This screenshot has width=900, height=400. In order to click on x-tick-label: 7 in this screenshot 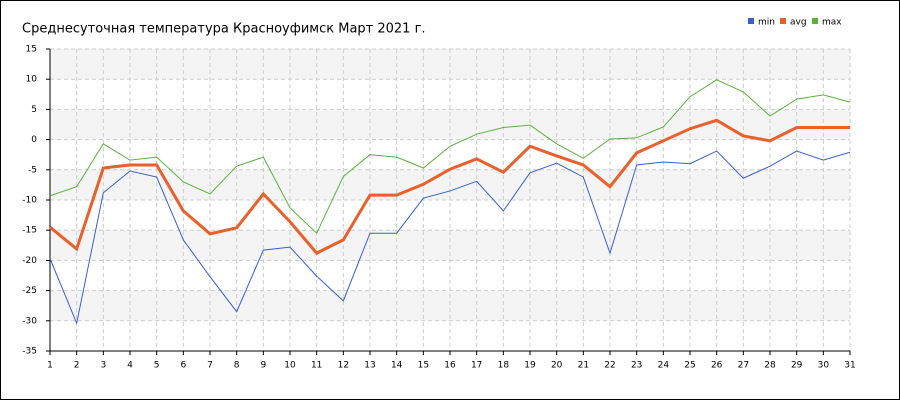, I will do `click(210, 366)`.